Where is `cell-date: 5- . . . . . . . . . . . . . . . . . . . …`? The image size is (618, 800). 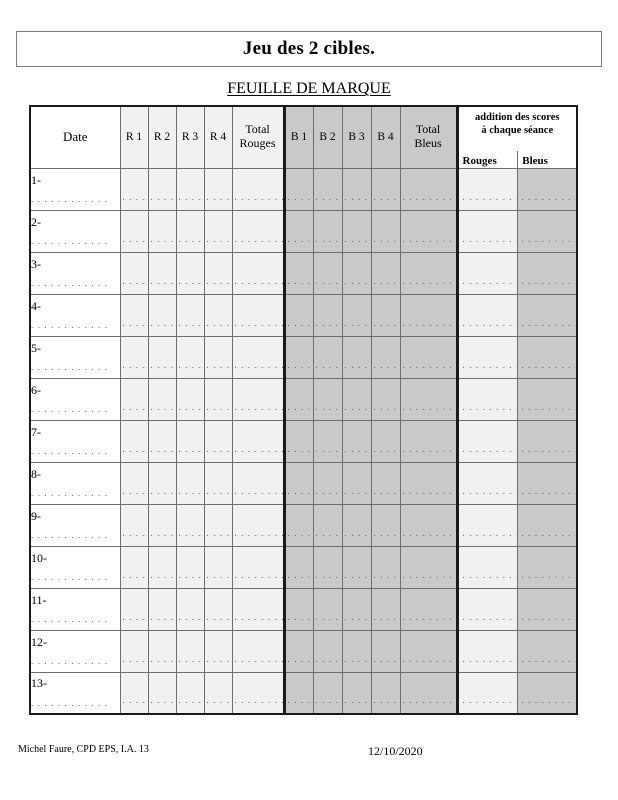
cell-date: 5- . . . . . . . . . . . . . . . . . . . … is located at coordinates (75, 357).